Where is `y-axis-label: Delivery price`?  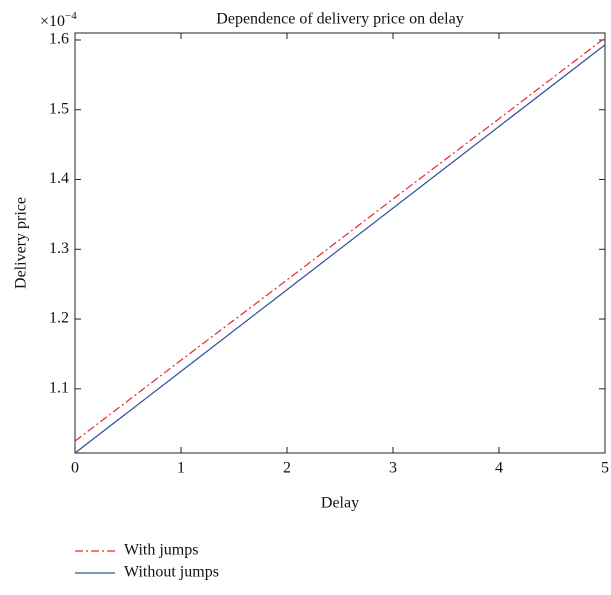
y-axis-label: Delivery price is located at coordinates (21, 243).